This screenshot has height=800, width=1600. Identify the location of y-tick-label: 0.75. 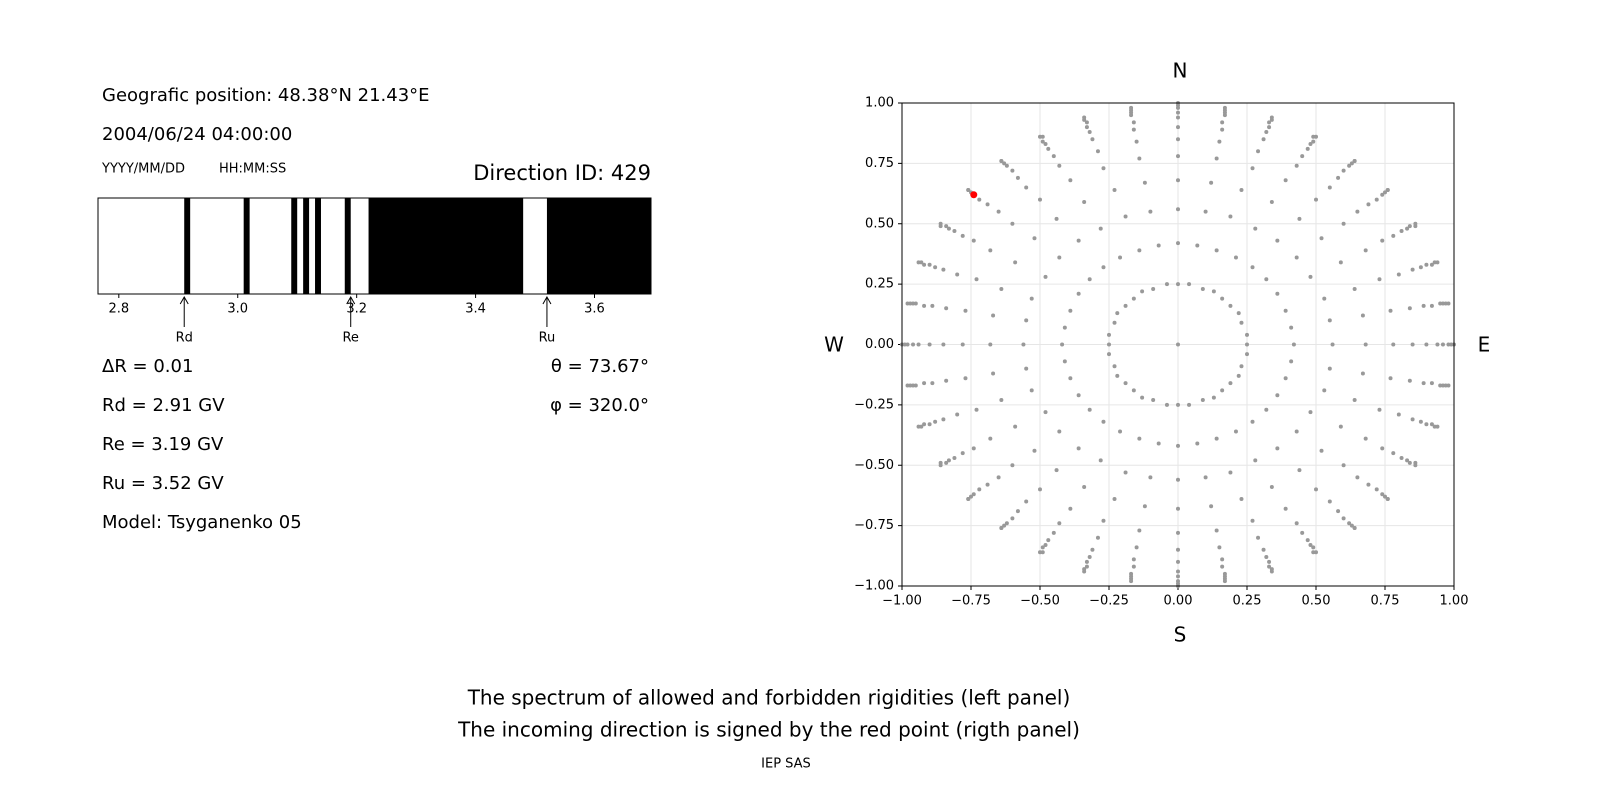
(879, 163).